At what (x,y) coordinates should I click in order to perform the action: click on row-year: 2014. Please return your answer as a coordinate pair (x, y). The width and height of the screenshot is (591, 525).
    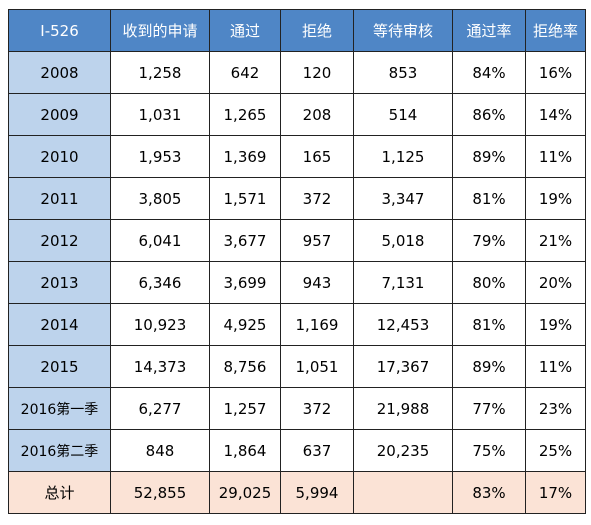
    Looking at the image, I should click on (59, 324).